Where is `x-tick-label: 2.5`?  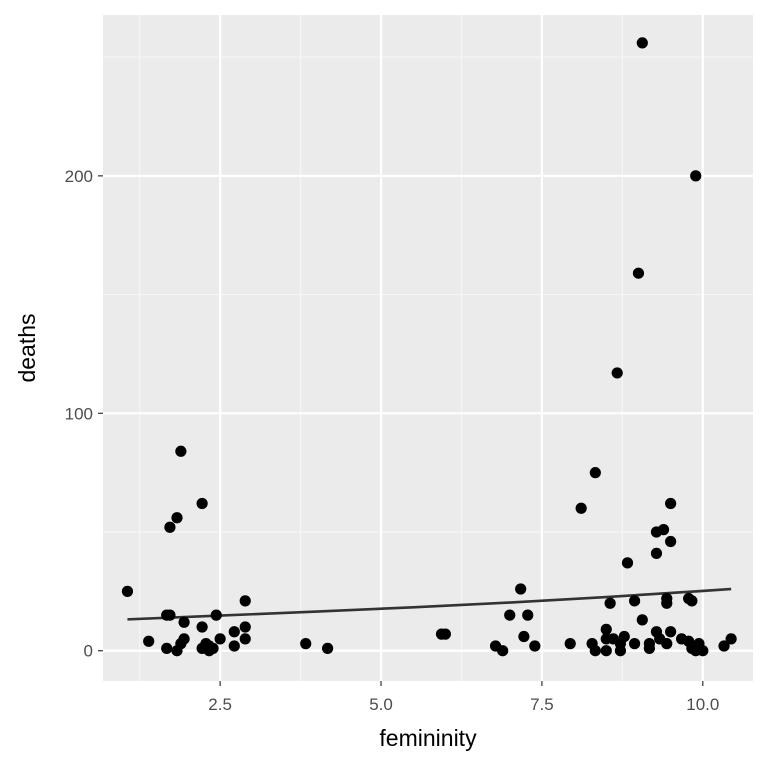 x-tick-label: 2.5 is located at coordinates (220, 704).